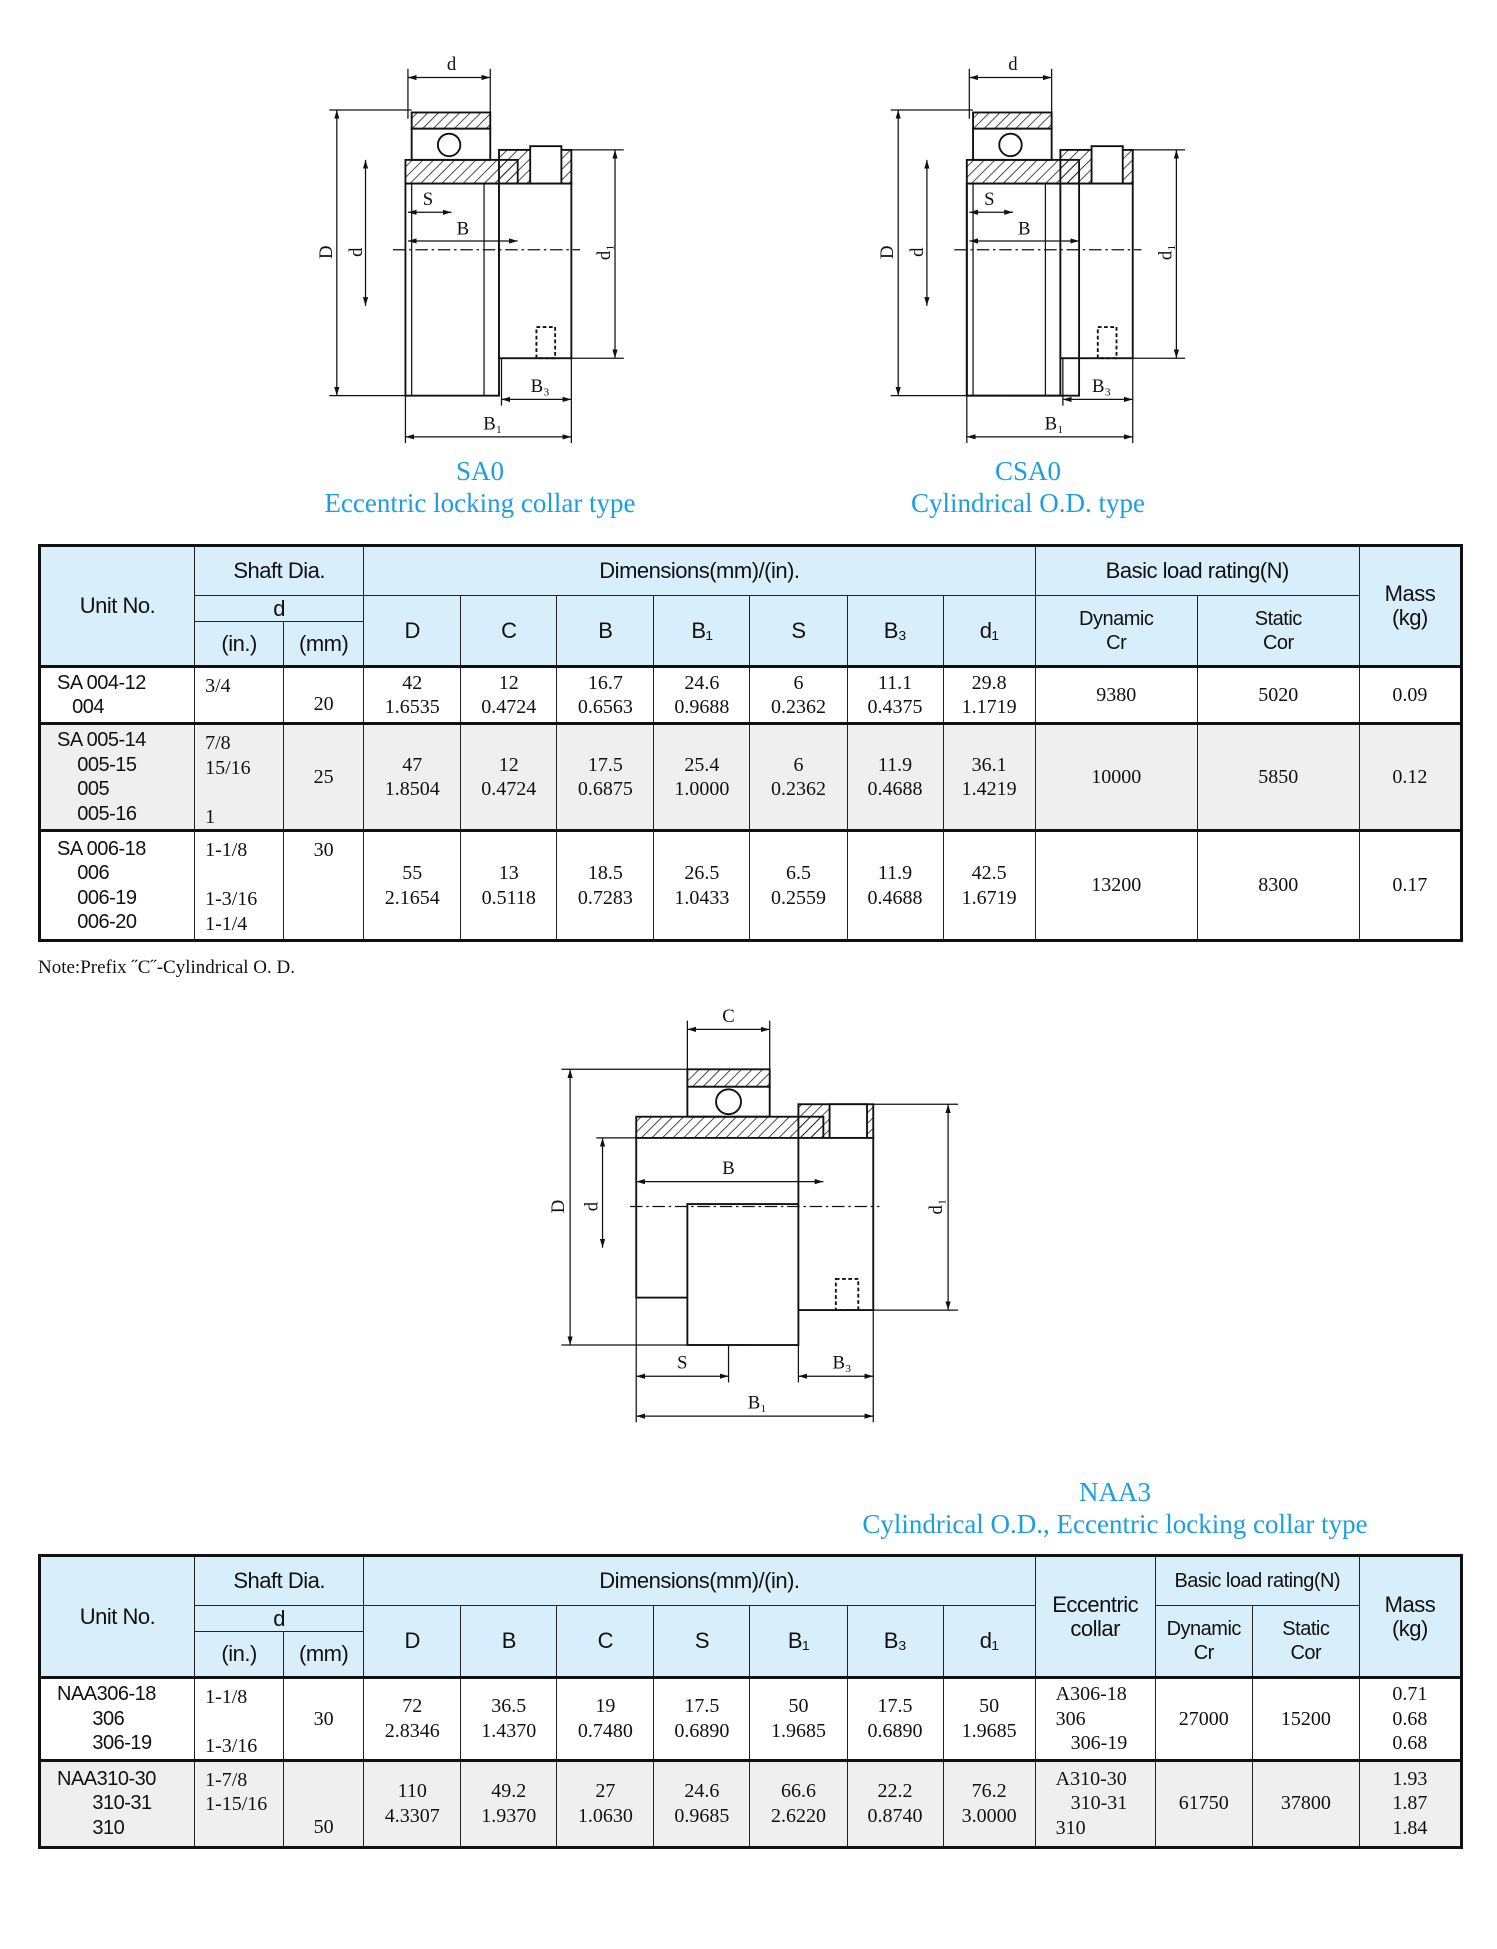 This screenshot has width=1497, height=1949. I want to click on dim-3: 25.4 1.0000, so click(702, 777).